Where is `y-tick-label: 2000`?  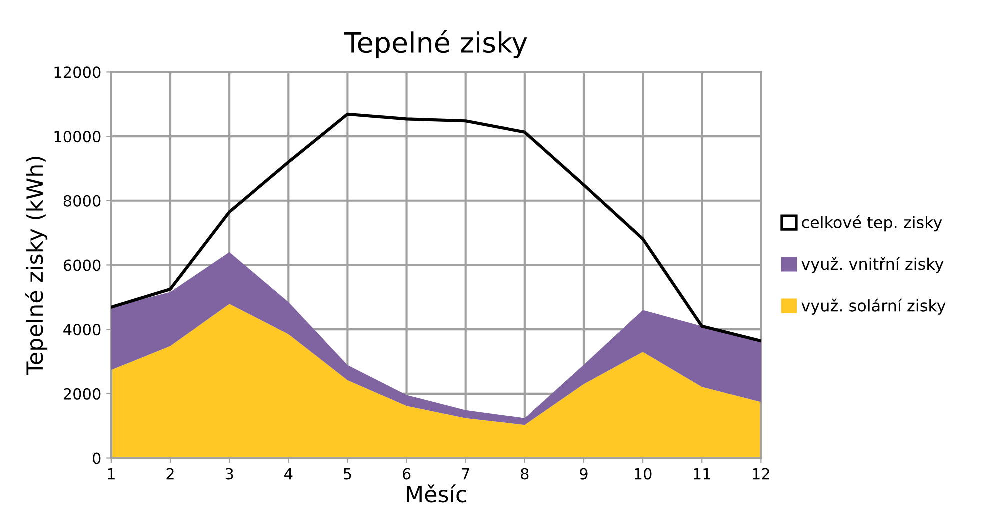 y-tick-label: 2000 is located at coordinates (82, 394).